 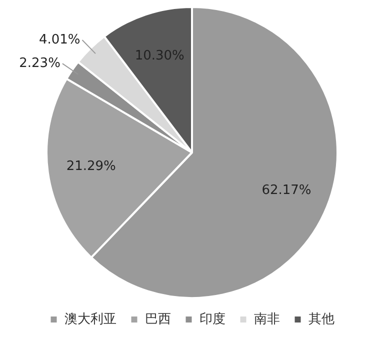 I want to click on legend-label: 印度, so click(x=212, y=318).